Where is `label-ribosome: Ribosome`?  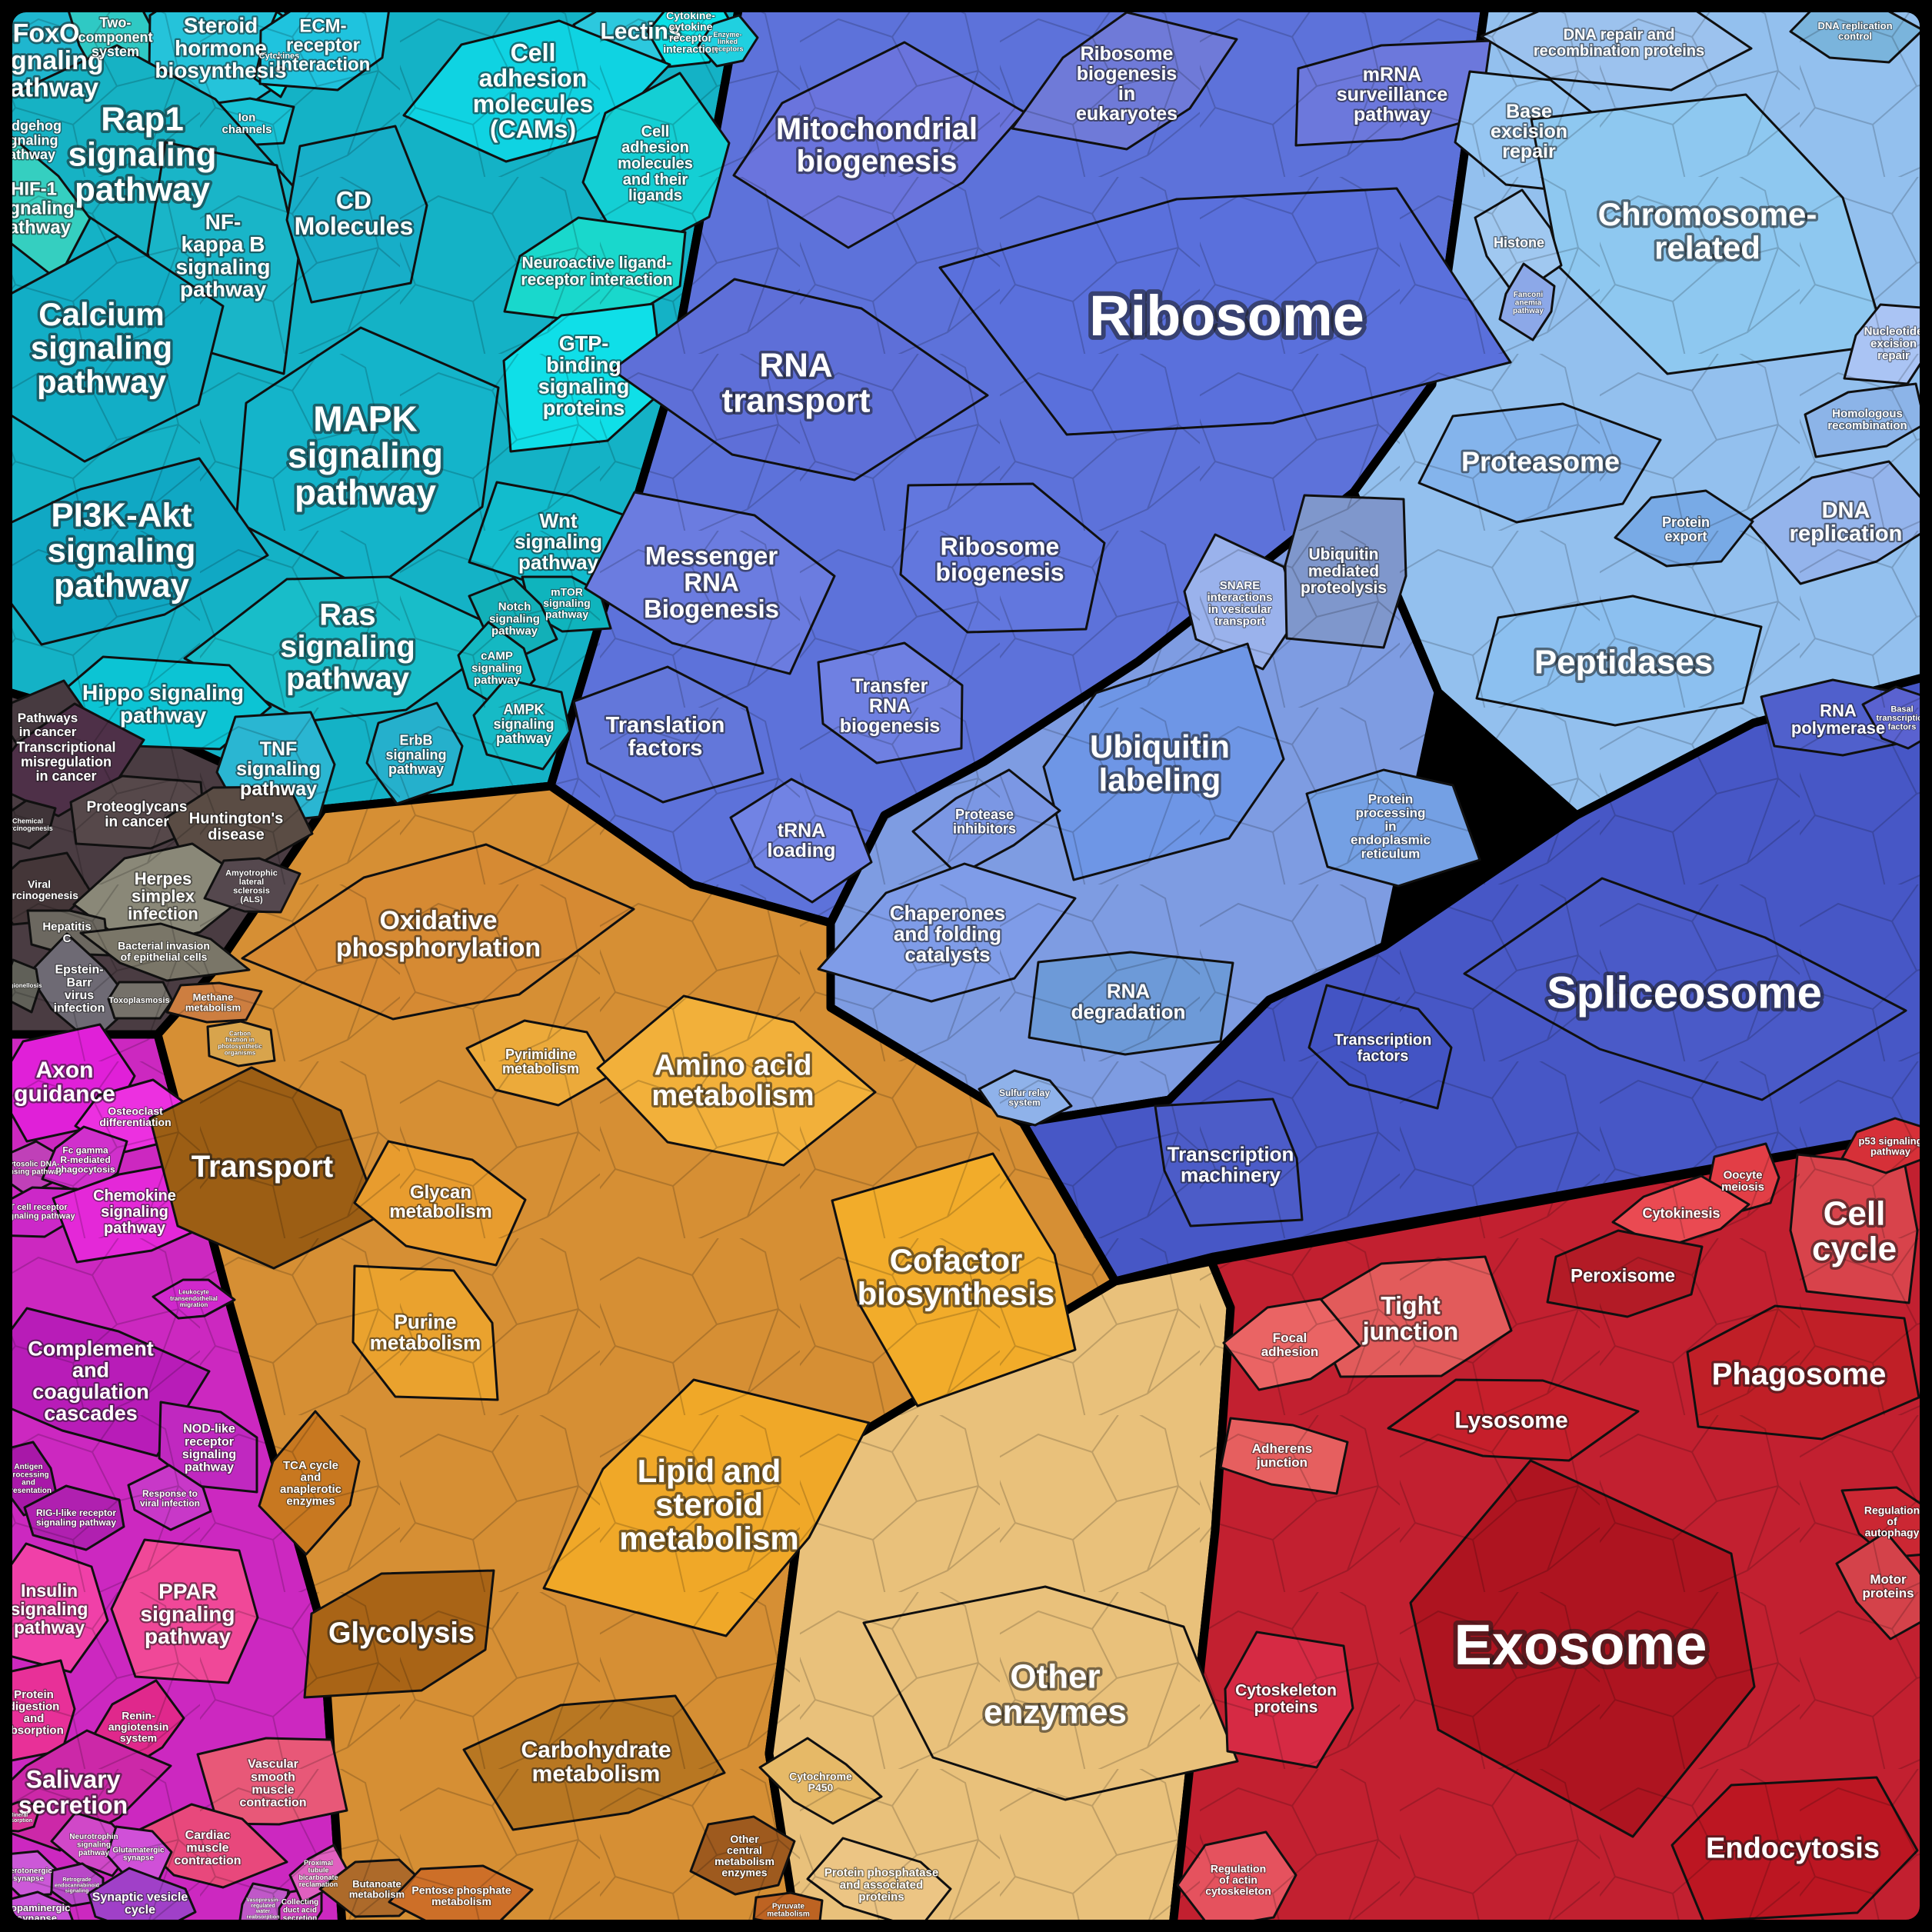
label-ribosome: Ribosome is located at coordinates (1226, 316).